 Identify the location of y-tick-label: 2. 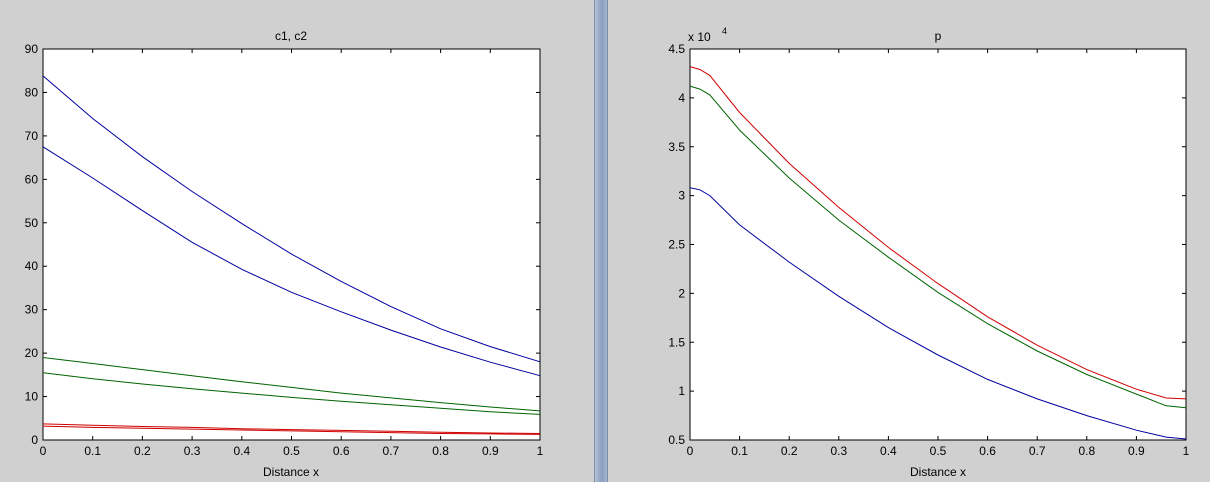
(681, 293).